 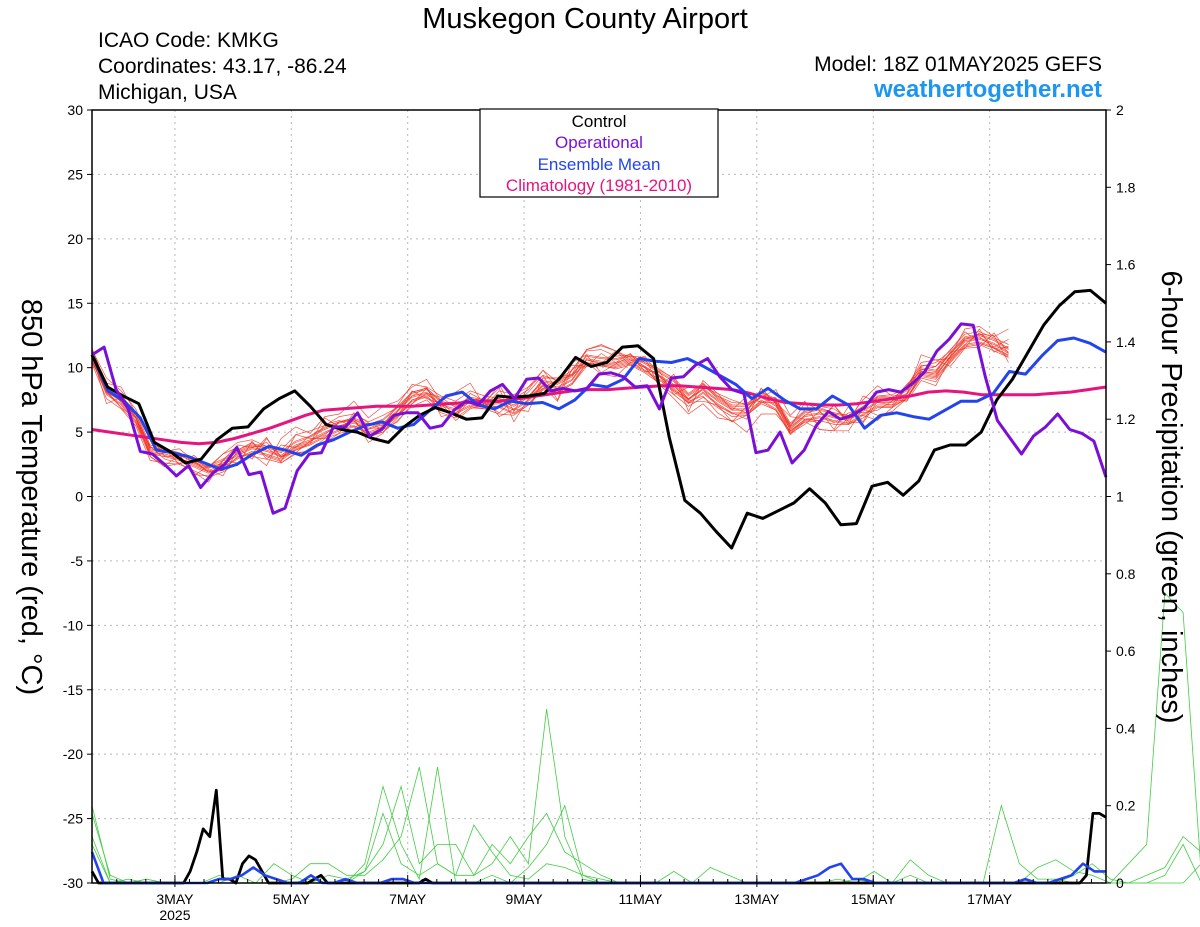 I want to click on y-tick-label: -25, so click(x=73, y=819).